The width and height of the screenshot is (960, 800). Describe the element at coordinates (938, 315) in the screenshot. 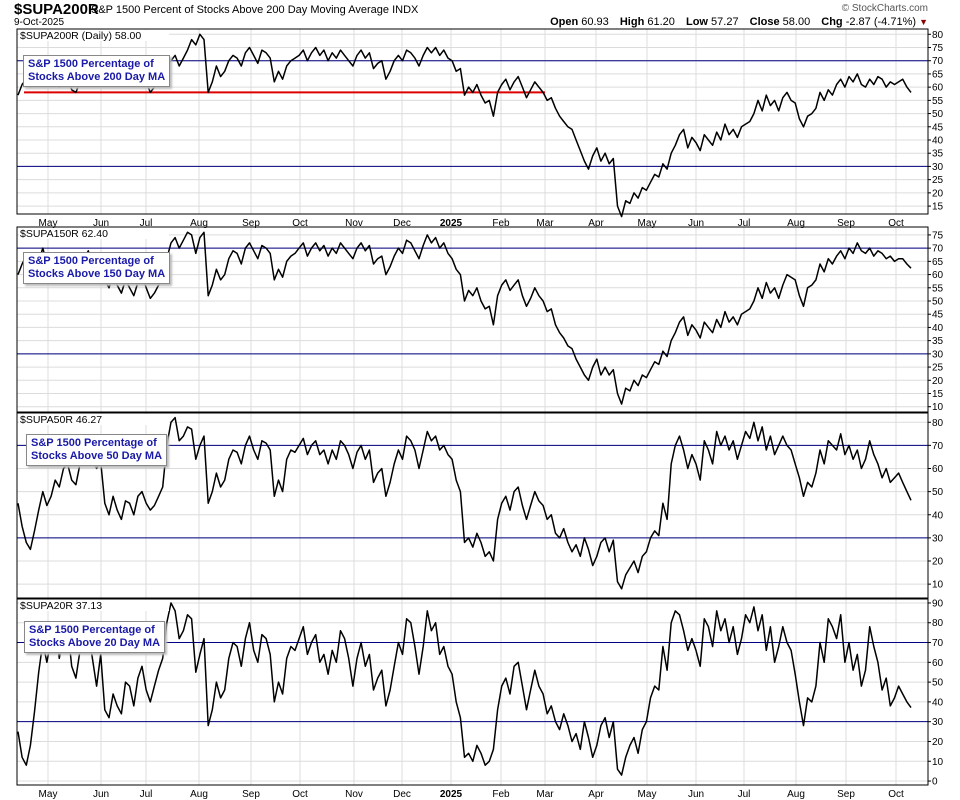

I see `y-tick-label: 45` at that location.